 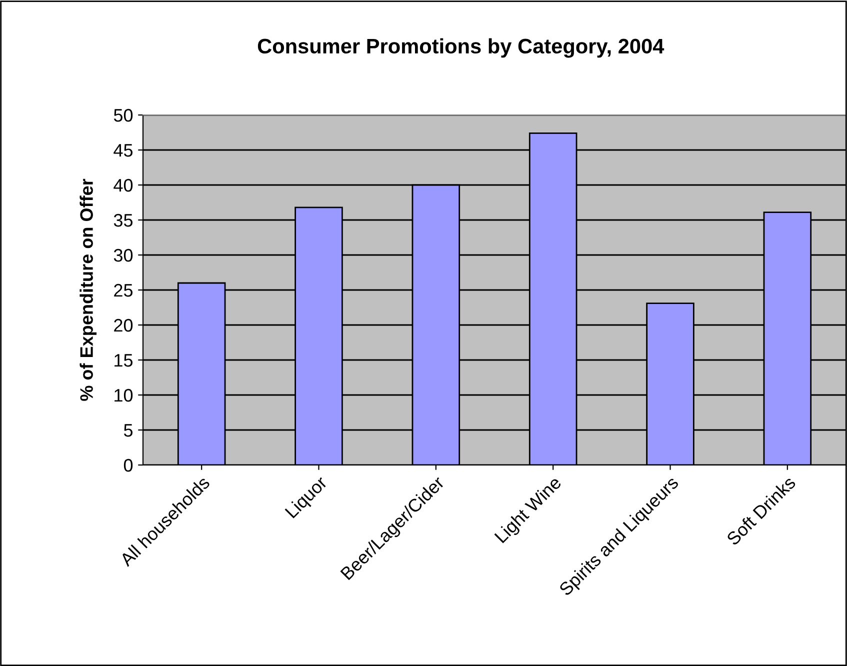 What do you see at coordinates (461, 48) in the screenshot?
I see `chart-title: Consumer Promotions by Category, 2004` at bounding box center [461, 48].